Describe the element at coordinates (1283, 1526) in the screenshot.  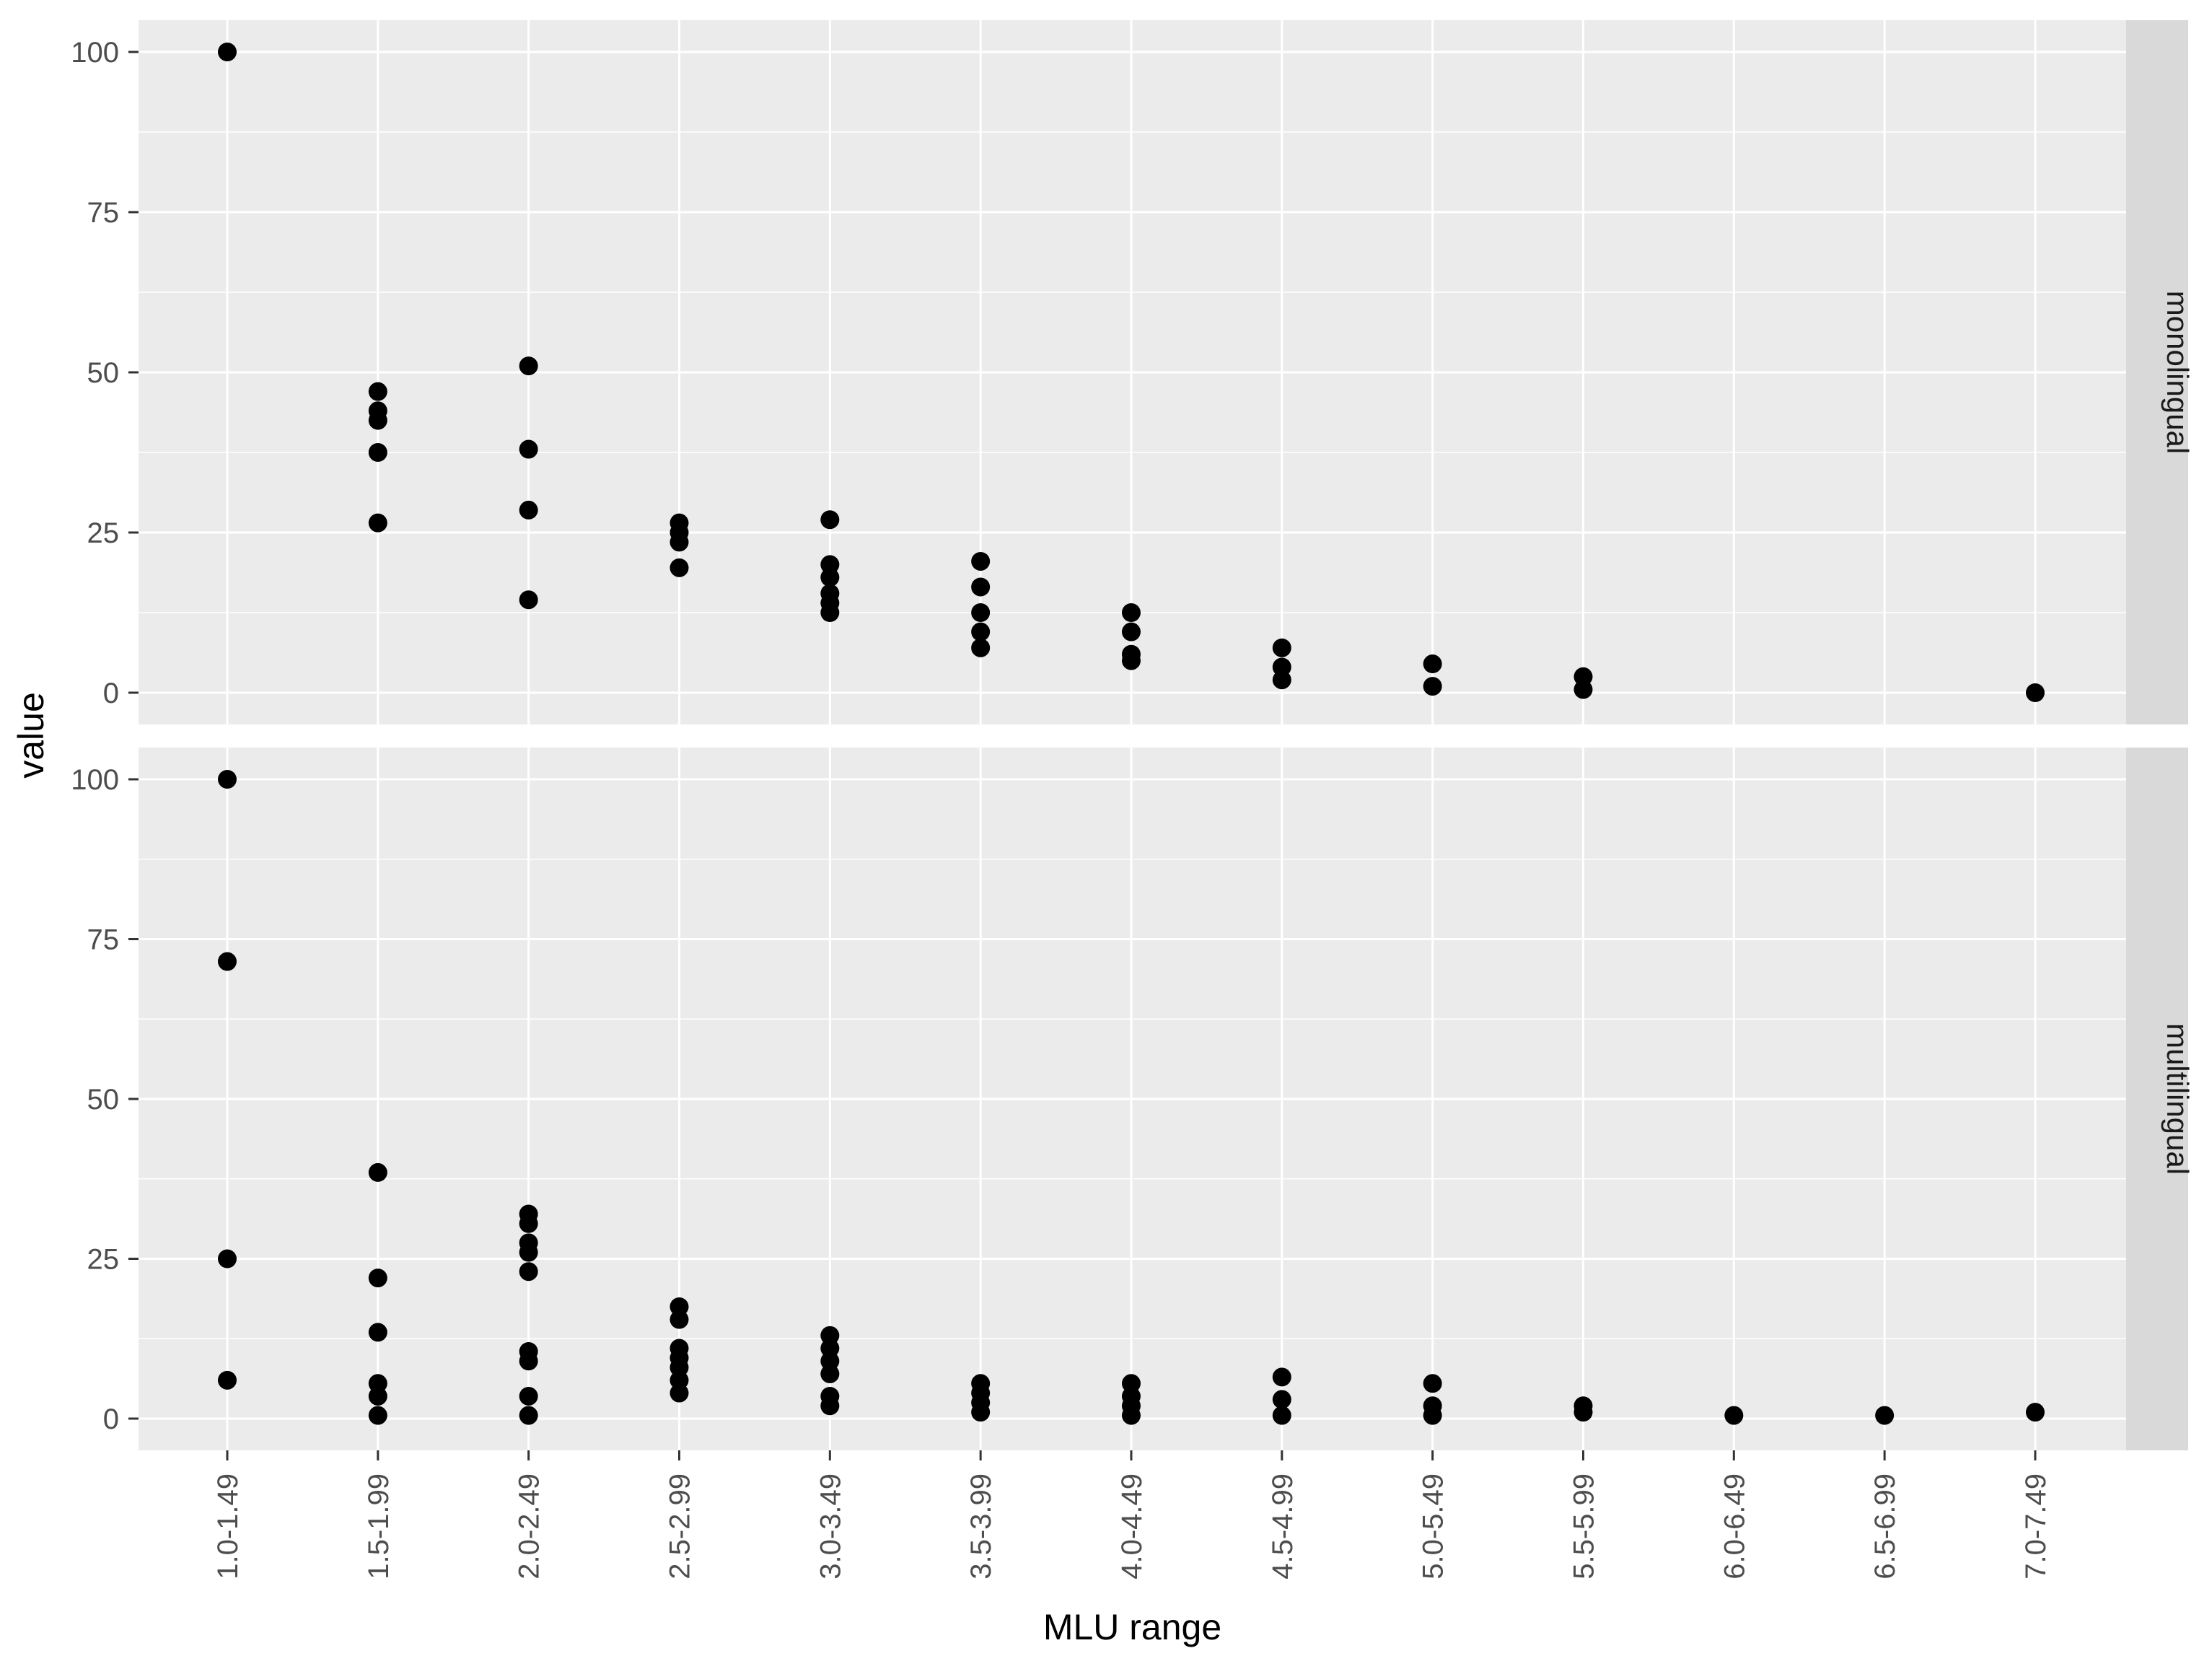
I see `x-tick-label: 4.5-4.99` at that location.